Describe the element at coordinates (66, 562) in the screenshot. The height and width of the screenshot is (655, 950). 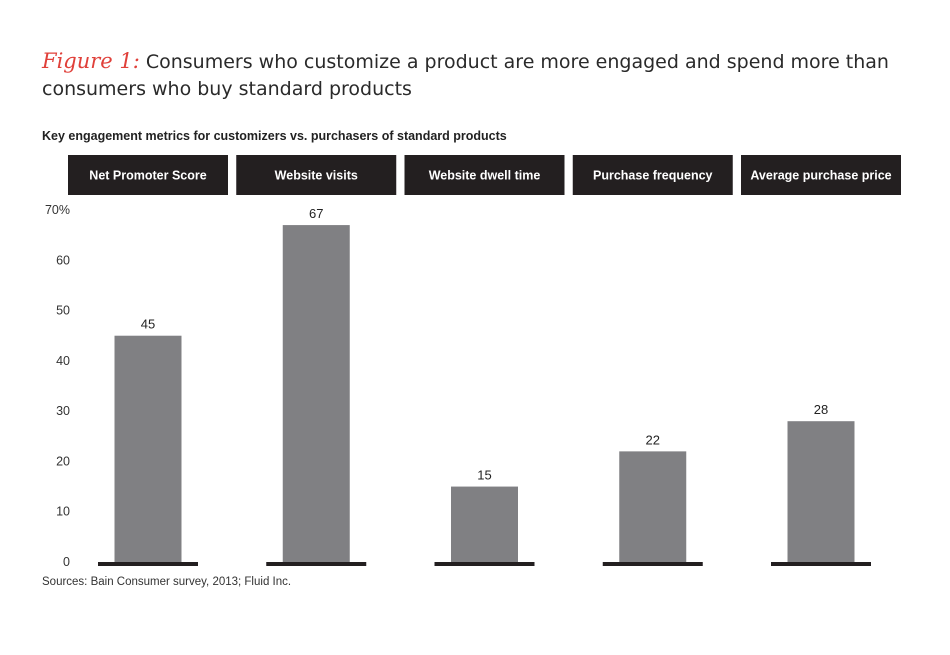
I see `y-tick-label: 0` at that location.